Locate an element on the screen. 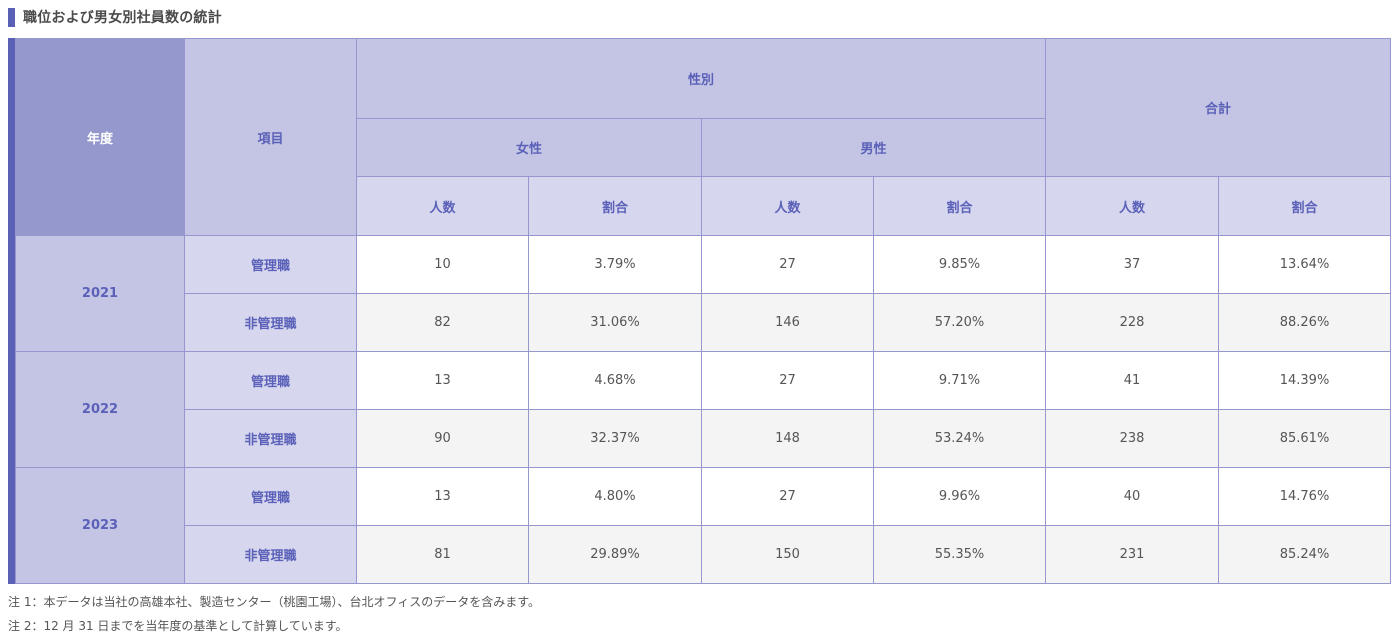  male-ratio-cell: 53.24% is located at coordinates (959, 438).